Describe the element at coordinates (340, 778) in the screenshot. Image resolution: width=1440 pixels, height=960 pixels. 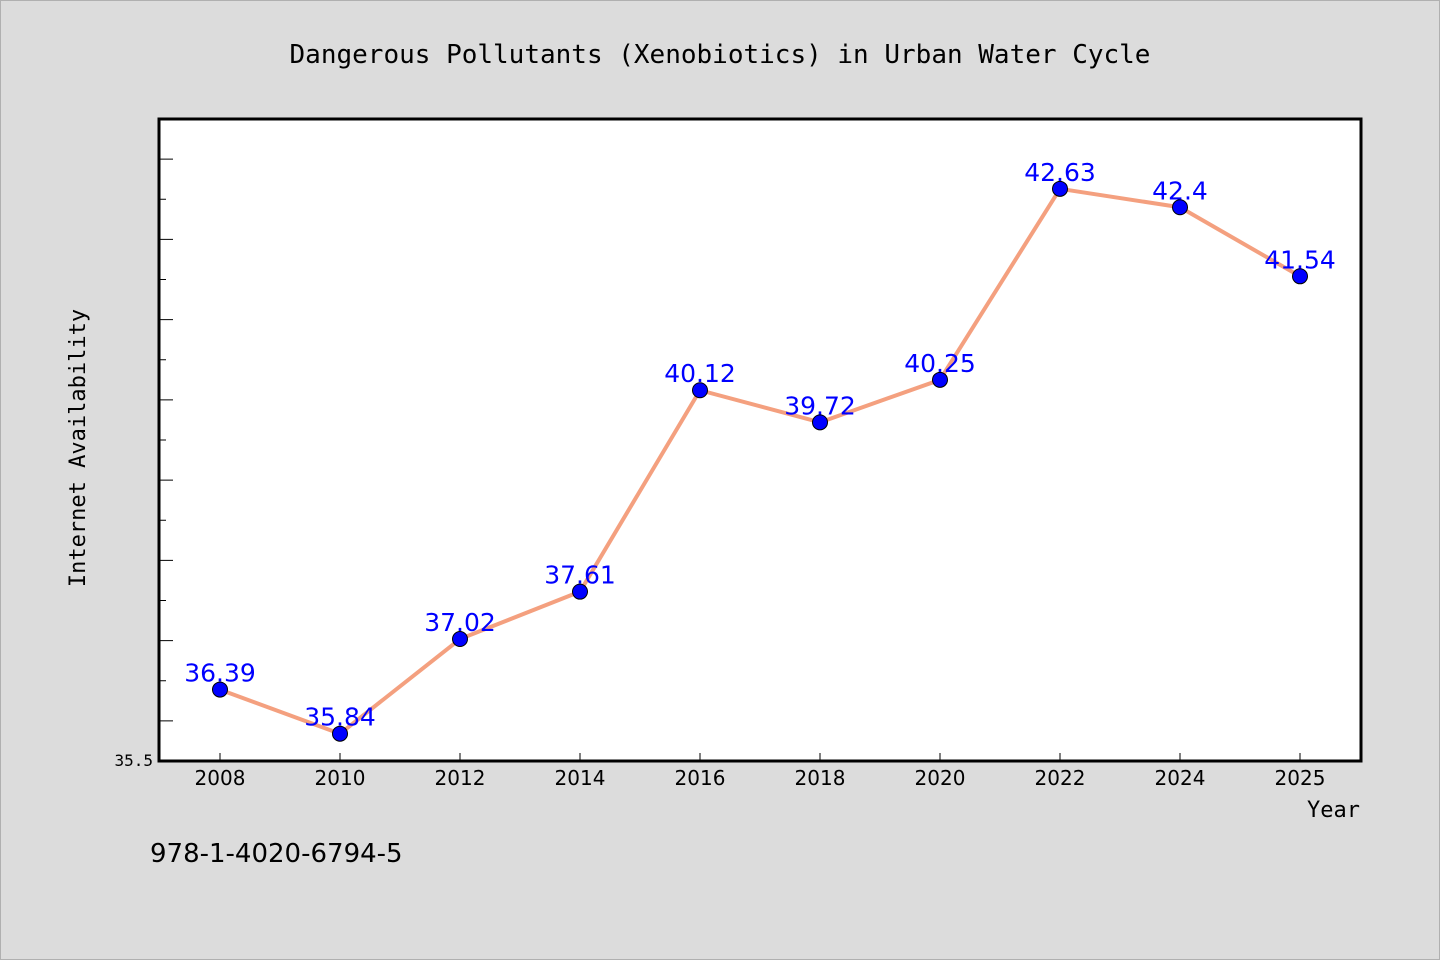
I see `x-tick-label: 2010` at that location.